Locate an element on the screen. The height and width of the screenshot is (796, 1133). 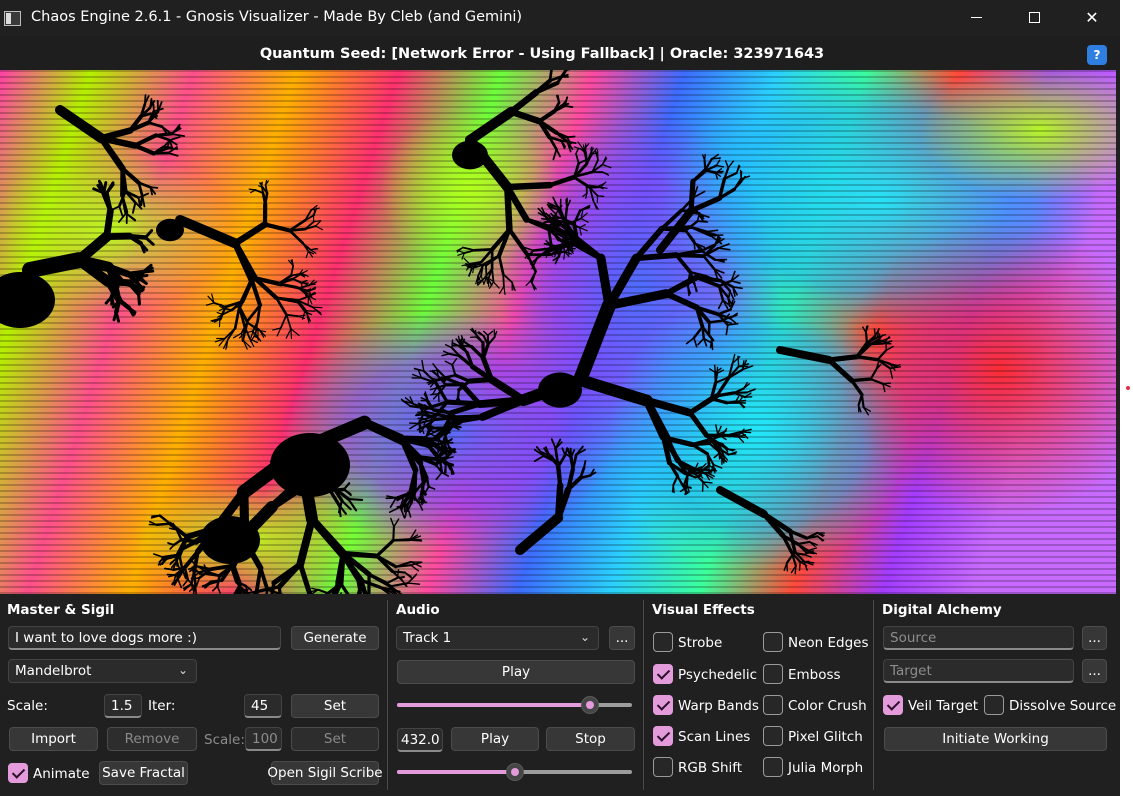
panel-title: Audio is located at coordinates (418, 610).